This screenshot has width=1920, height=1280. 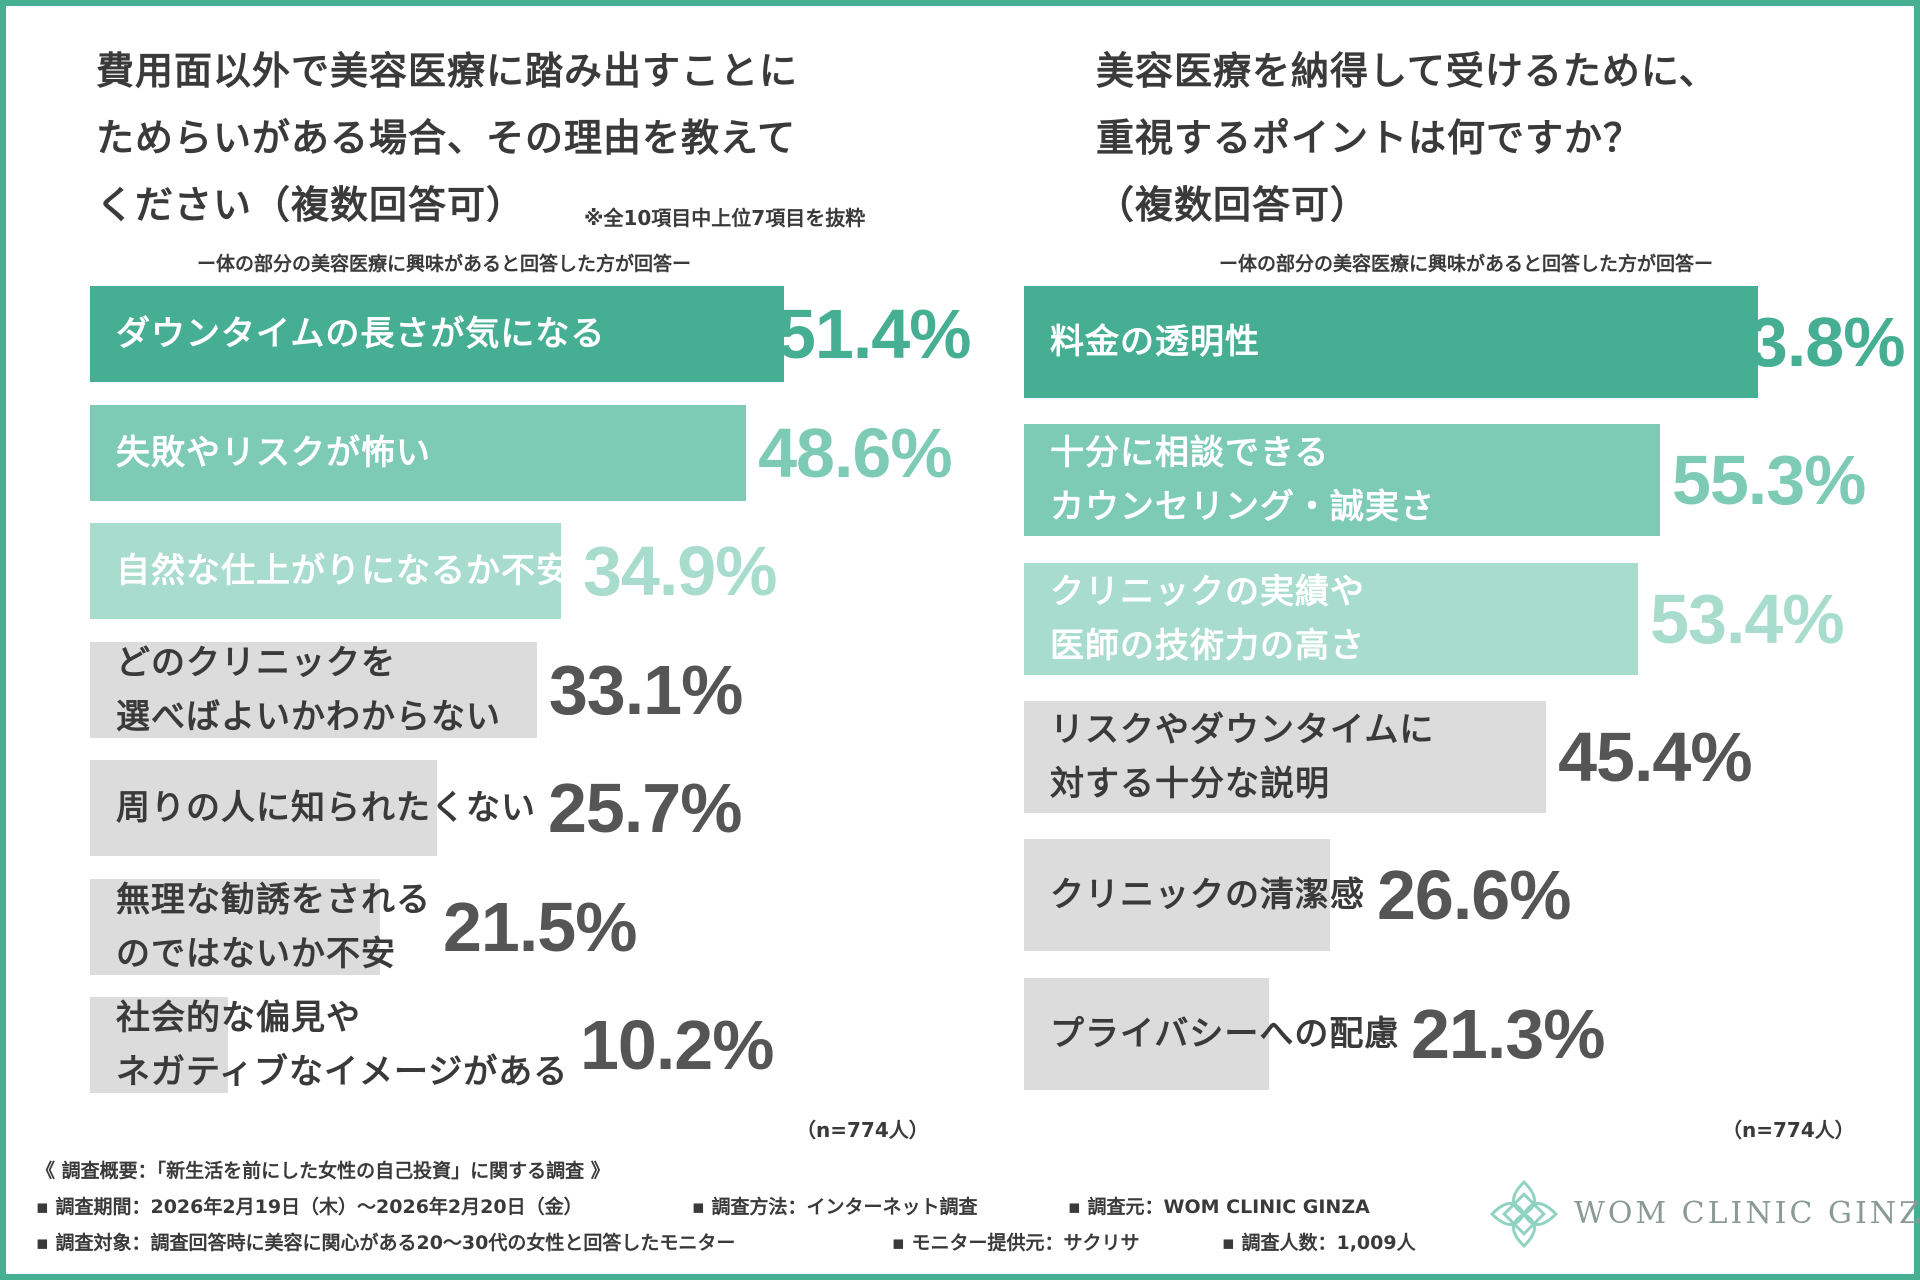 What do you see at coordinates (1747, 1213) in the screenshot?
I see `clinic-logo-text: WOM CLINIC GINZA` at bounding box center [1747, 1213].